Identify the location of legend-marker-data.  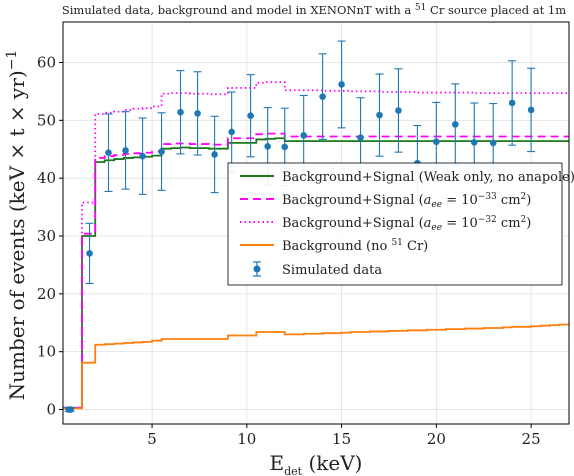
(257, 269).